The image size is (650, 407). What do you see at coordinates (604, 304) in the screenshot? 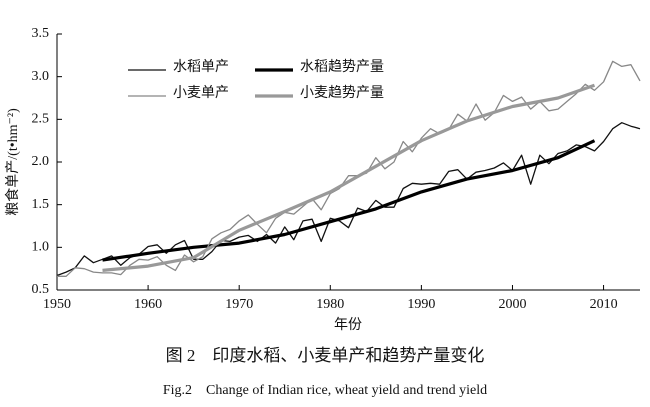
I see `x-tick-label: 2010` at bounding box center [604, 304].